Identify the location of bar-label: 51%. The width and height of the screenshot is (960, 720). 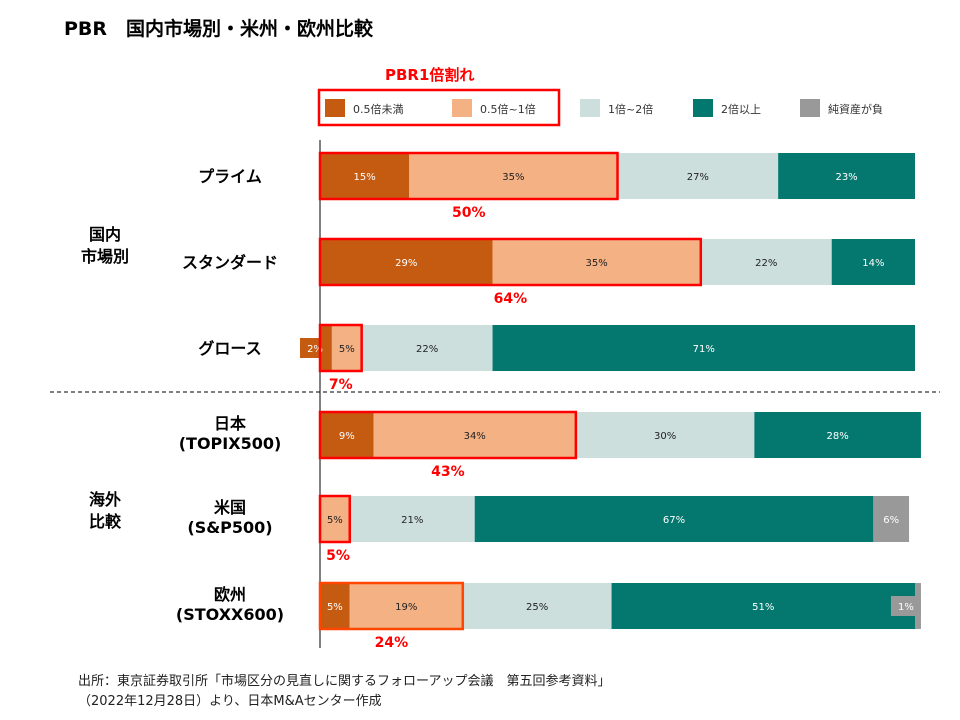
(763, 607).